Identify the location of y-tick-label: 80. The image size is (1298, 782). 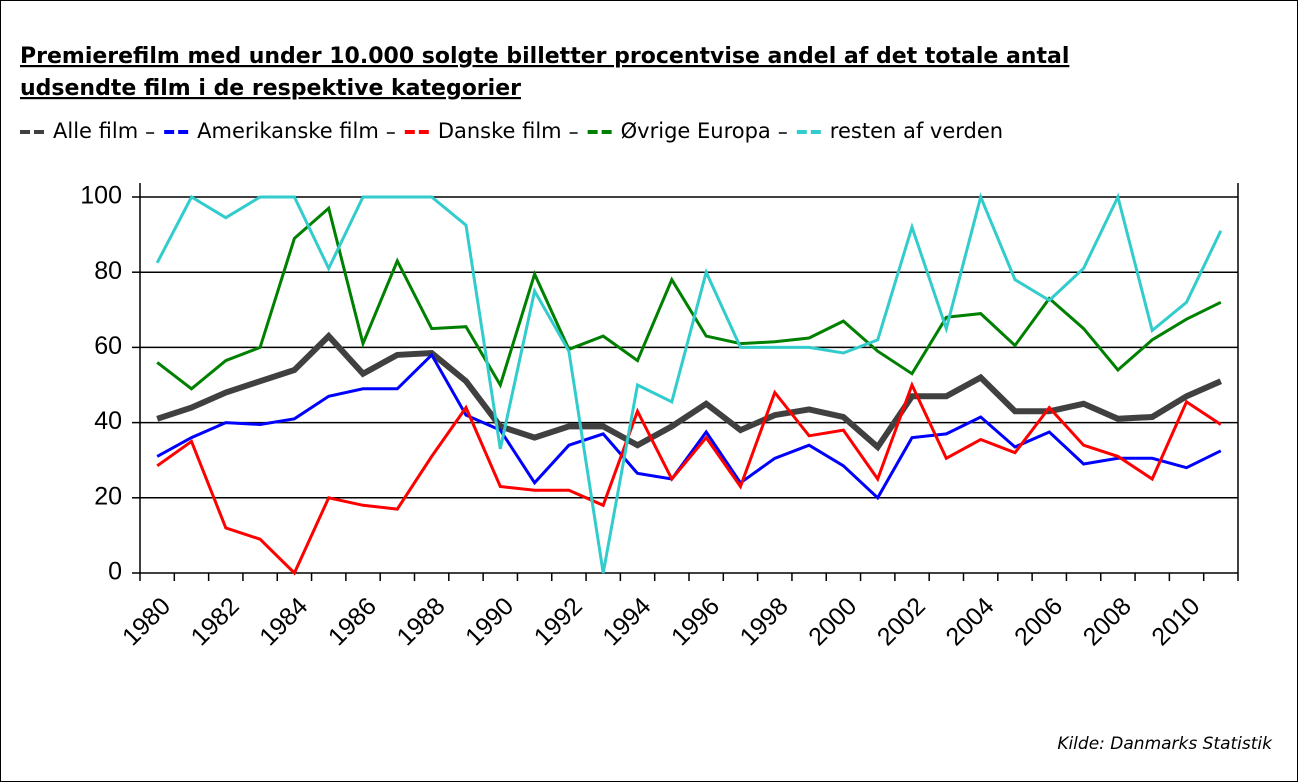
(108, 271).